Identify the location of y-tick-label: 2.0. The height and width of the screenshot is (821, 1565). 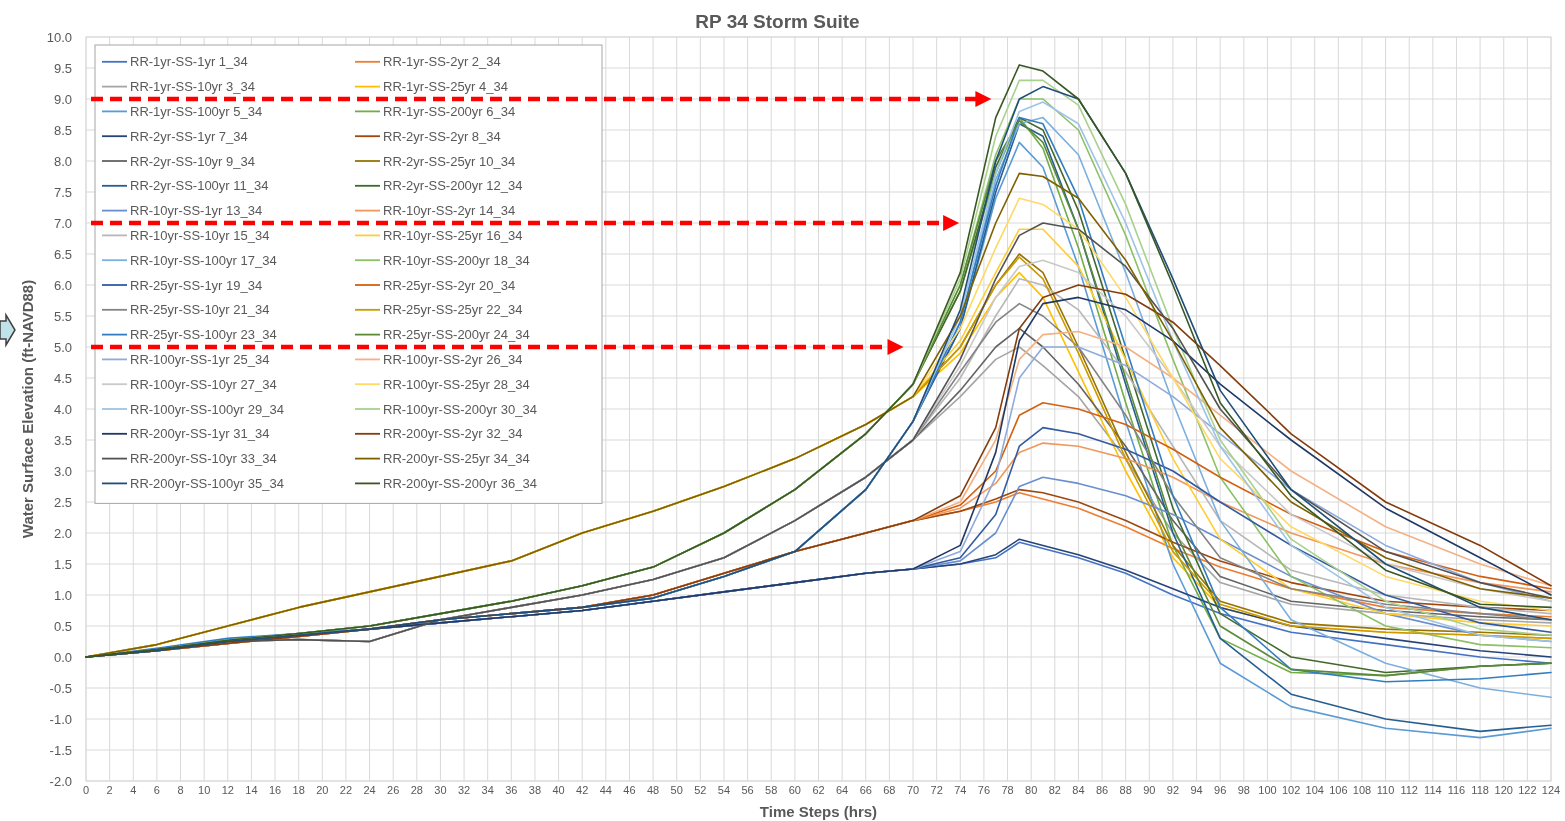
(62, 533).